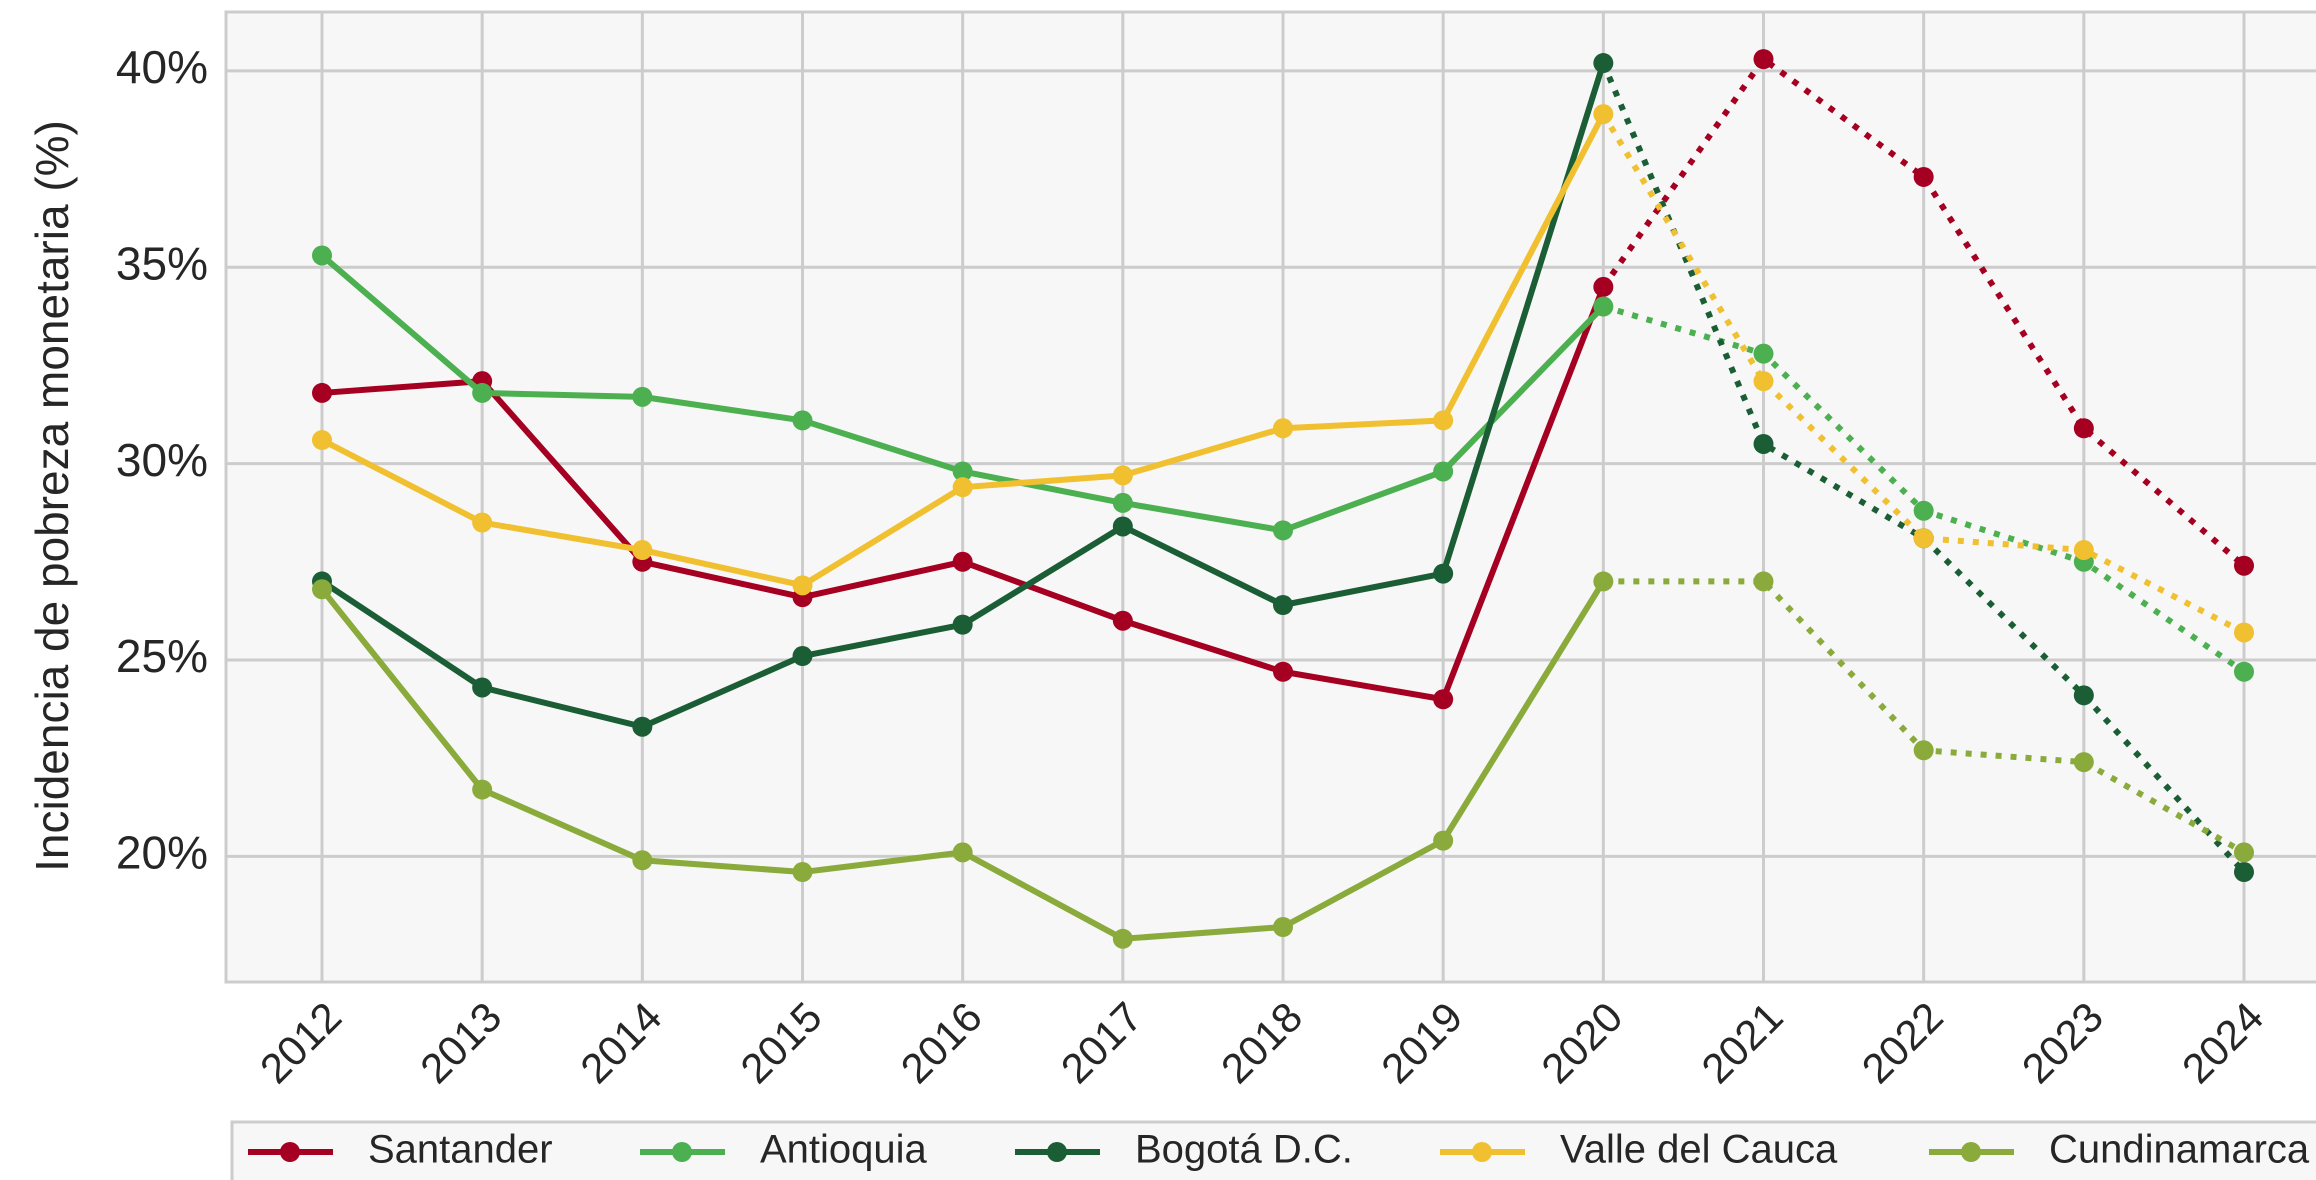 The height and width of the screenshot is (1180, 2316). I want to click on legend-label: Valle del Cauca, so click(1699, 1150).